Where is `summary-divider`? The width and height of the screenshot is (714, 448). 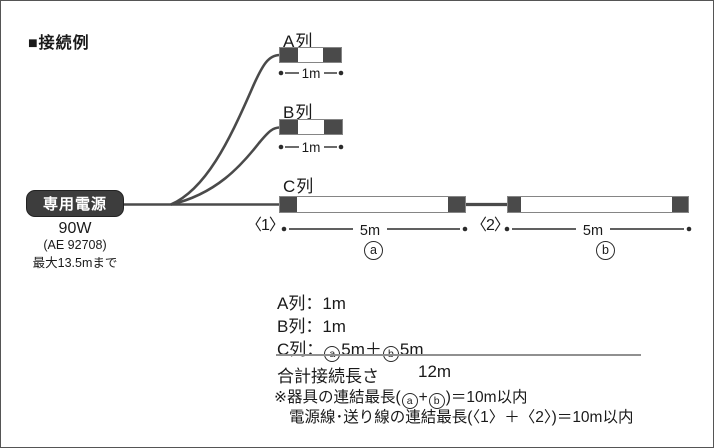
summary-divider is located at coordinates (458, 355).